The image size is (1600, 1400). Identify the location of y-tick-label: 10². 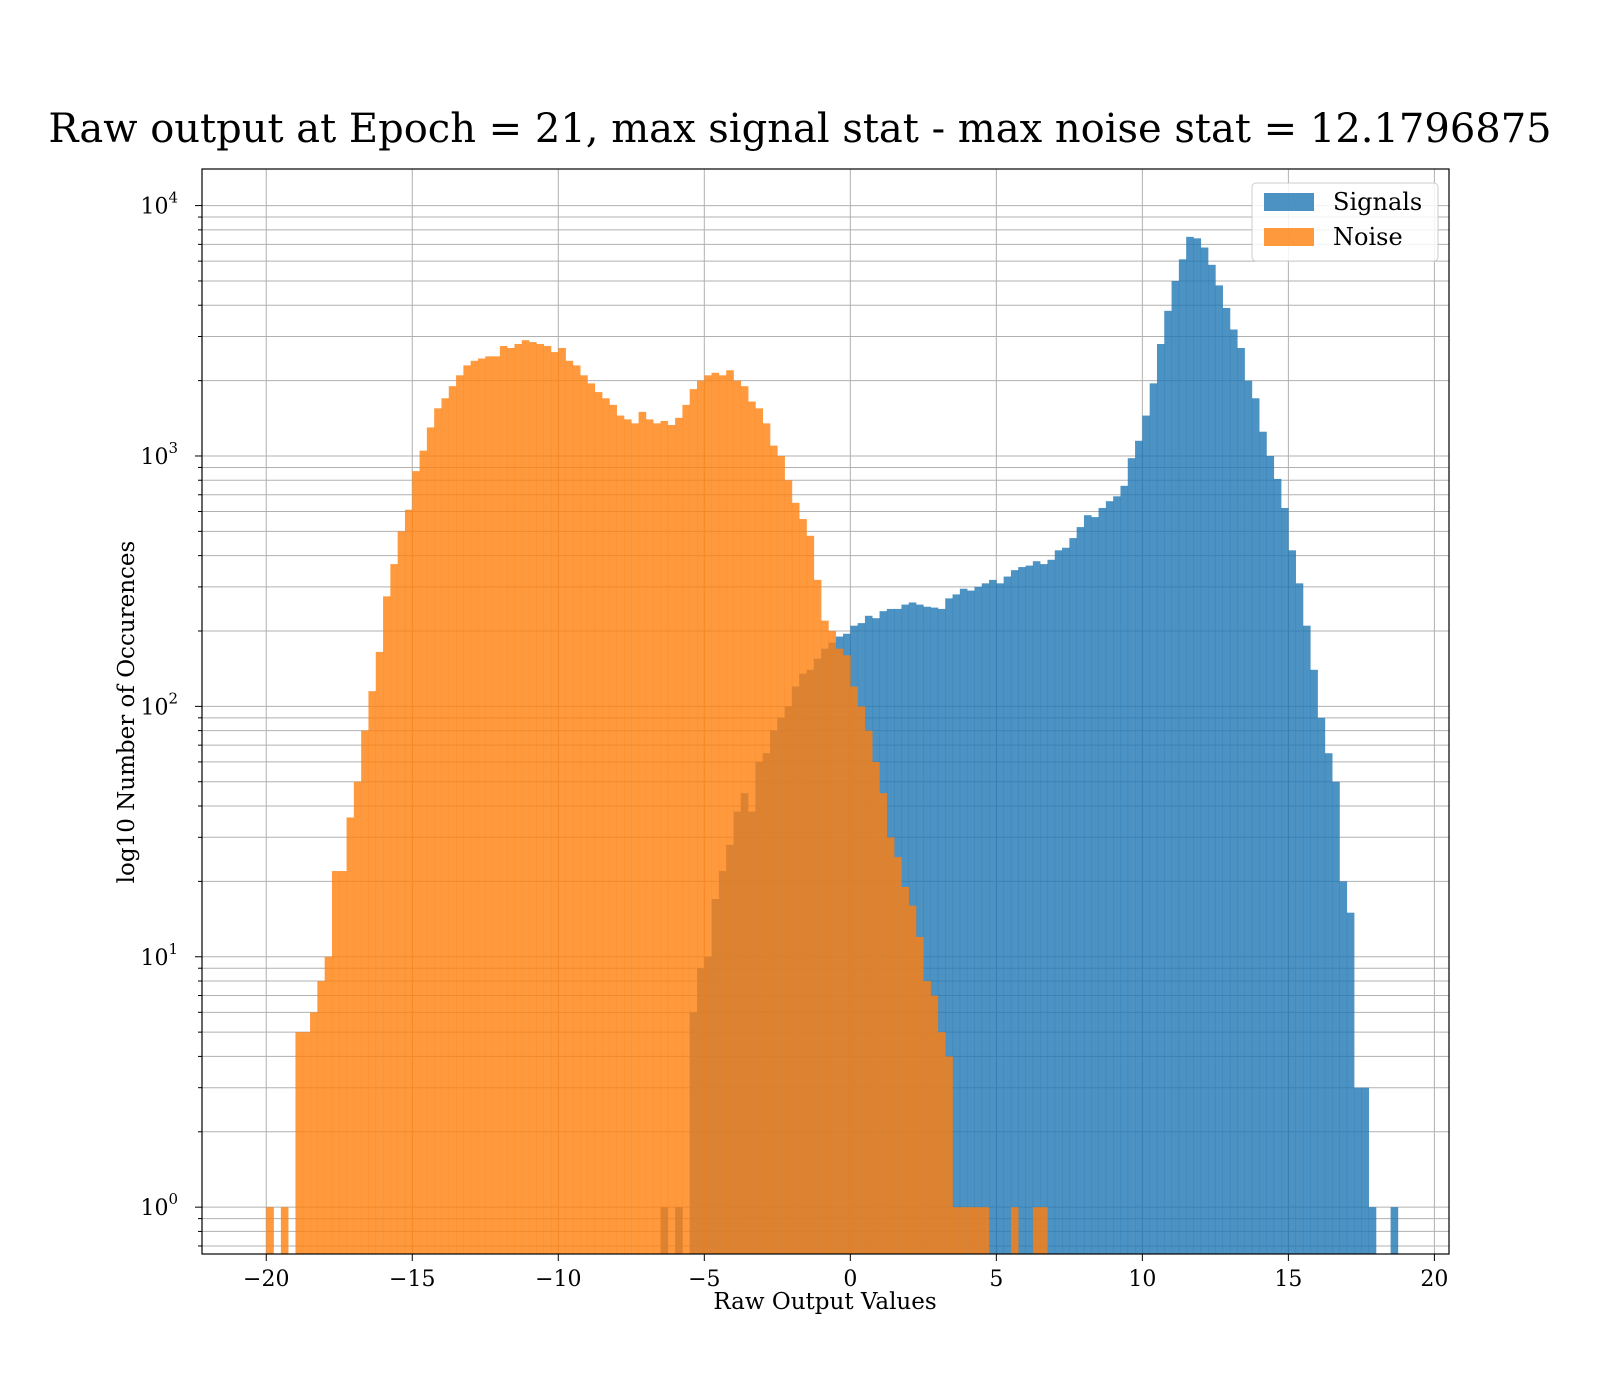
(159, 704).